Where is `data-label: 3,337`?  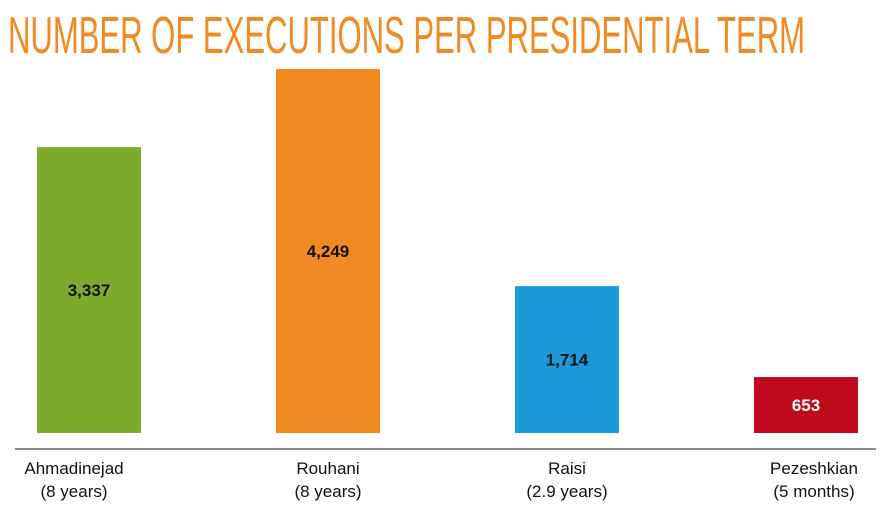 data-label: 3,337 is located at coordinates (89, 290).